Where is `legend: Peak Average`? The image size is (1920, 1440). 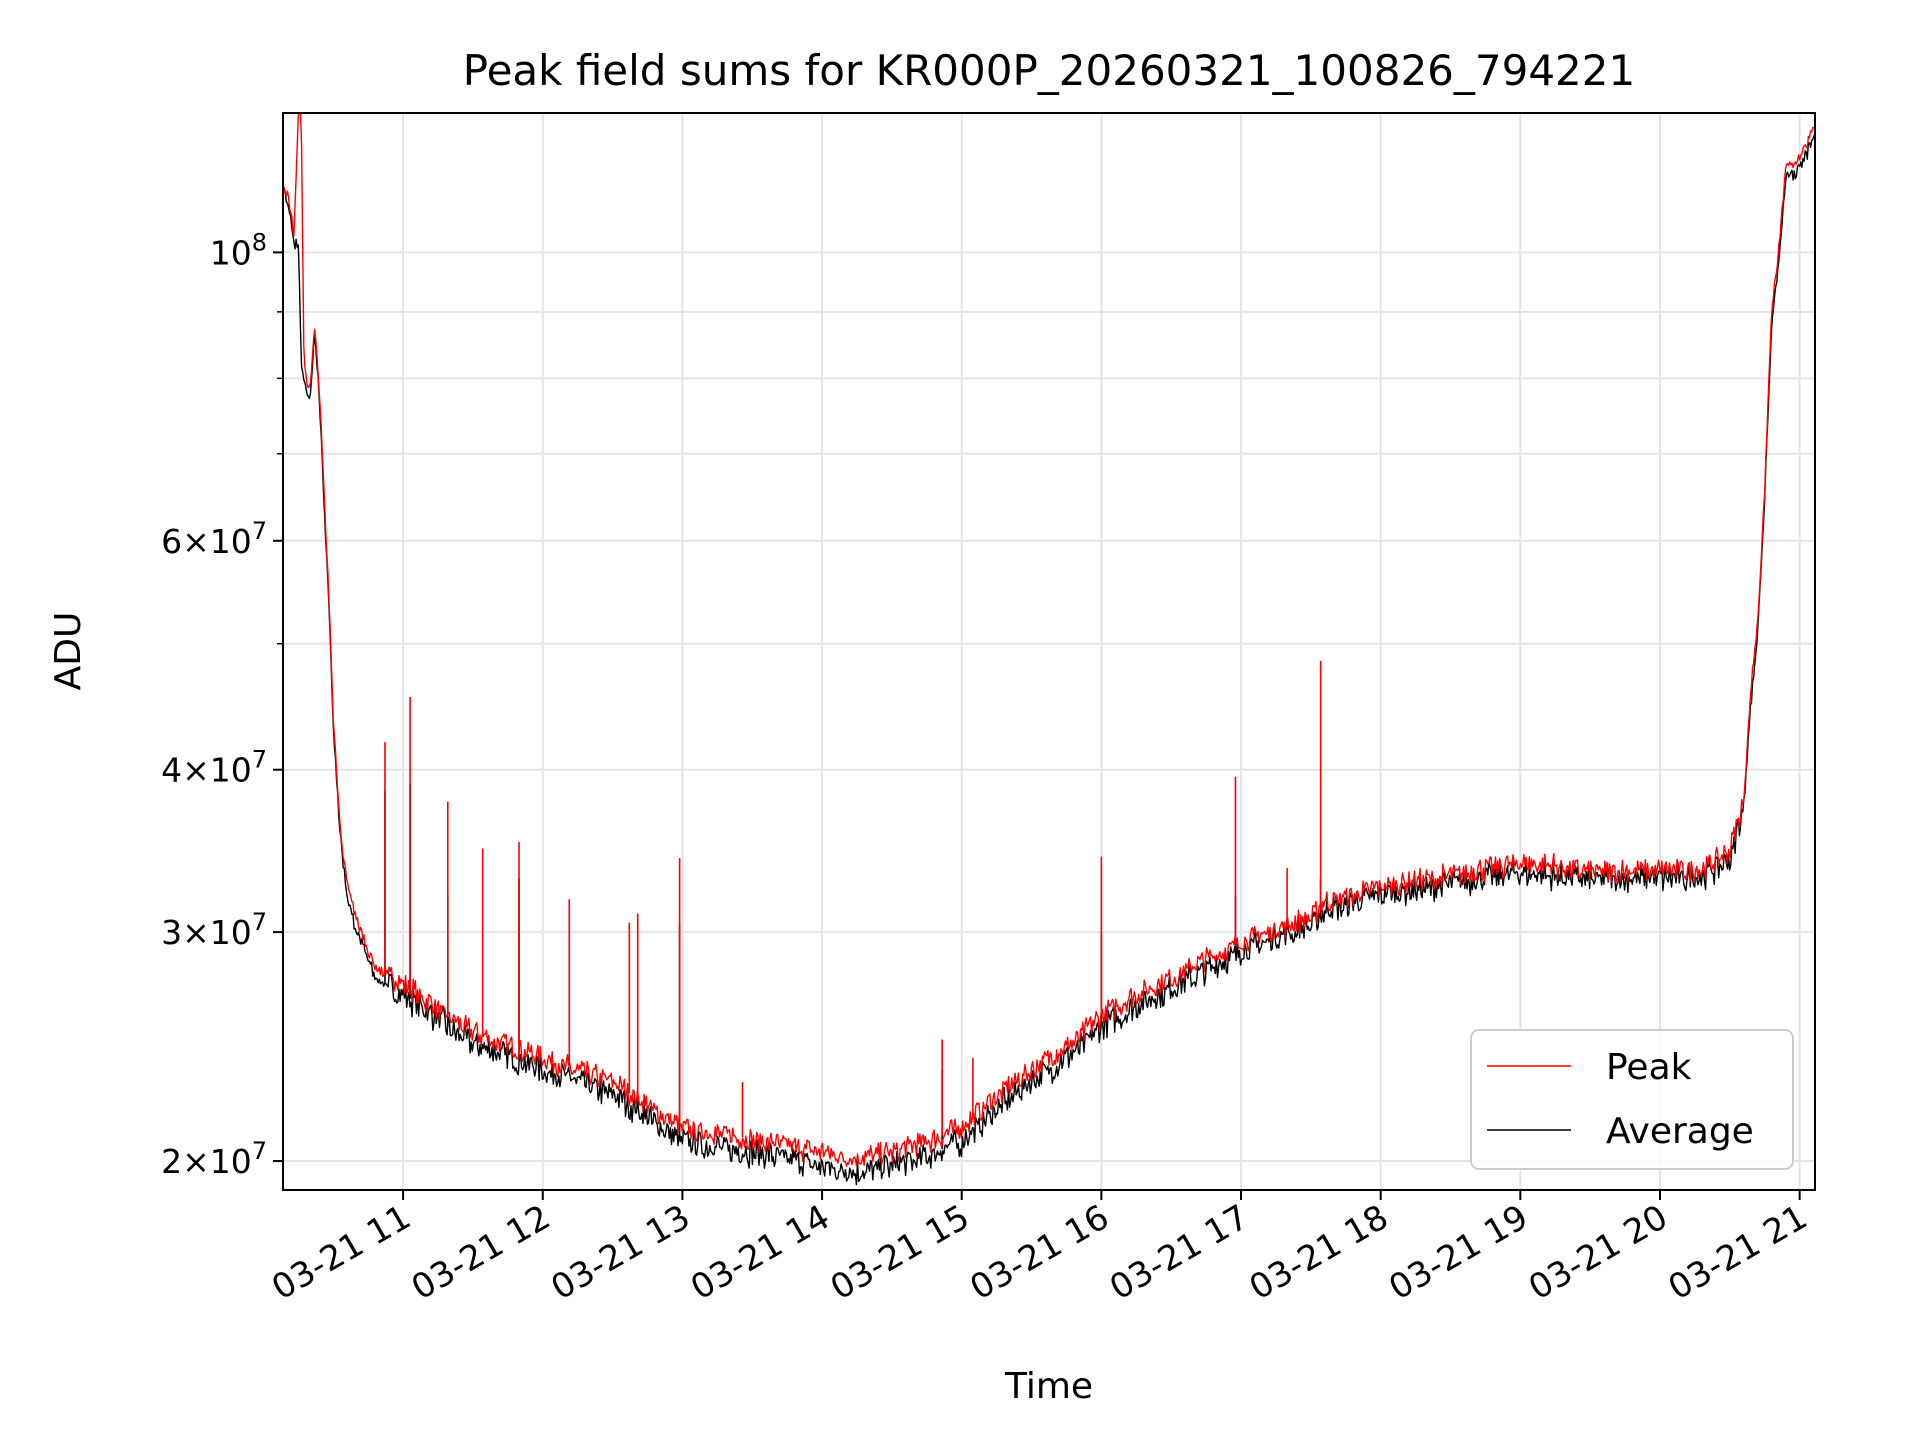
legend: Peak Average is located at coordinates (1632, 1099).